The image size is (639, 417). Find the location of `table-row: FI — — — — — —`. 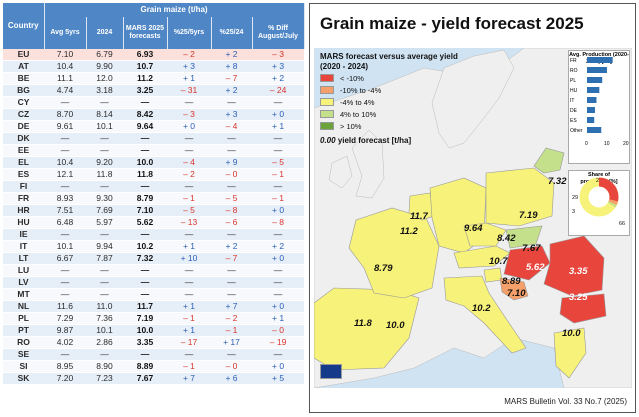

table-row: FI — — — — — — is located at coordinates (154, 187).